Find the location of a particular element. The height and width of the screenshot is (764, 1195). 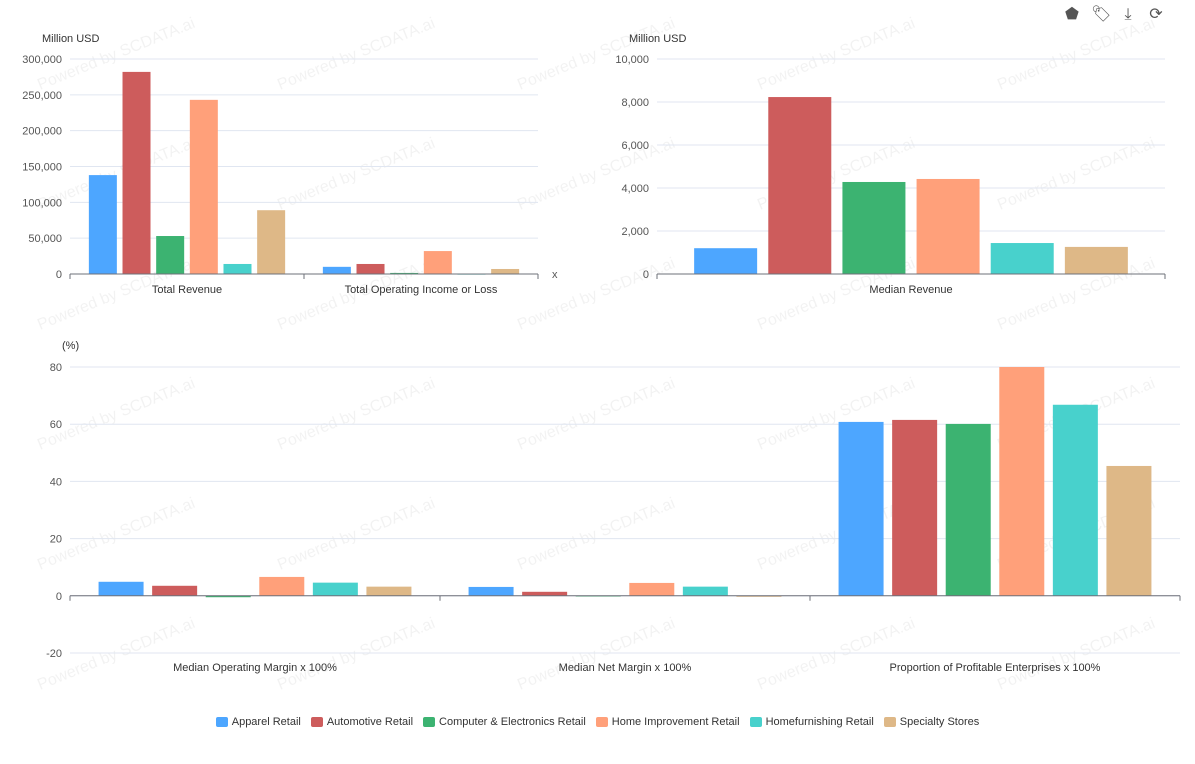

y-tick-label: 300,000 is located at coordinates (42, 60).